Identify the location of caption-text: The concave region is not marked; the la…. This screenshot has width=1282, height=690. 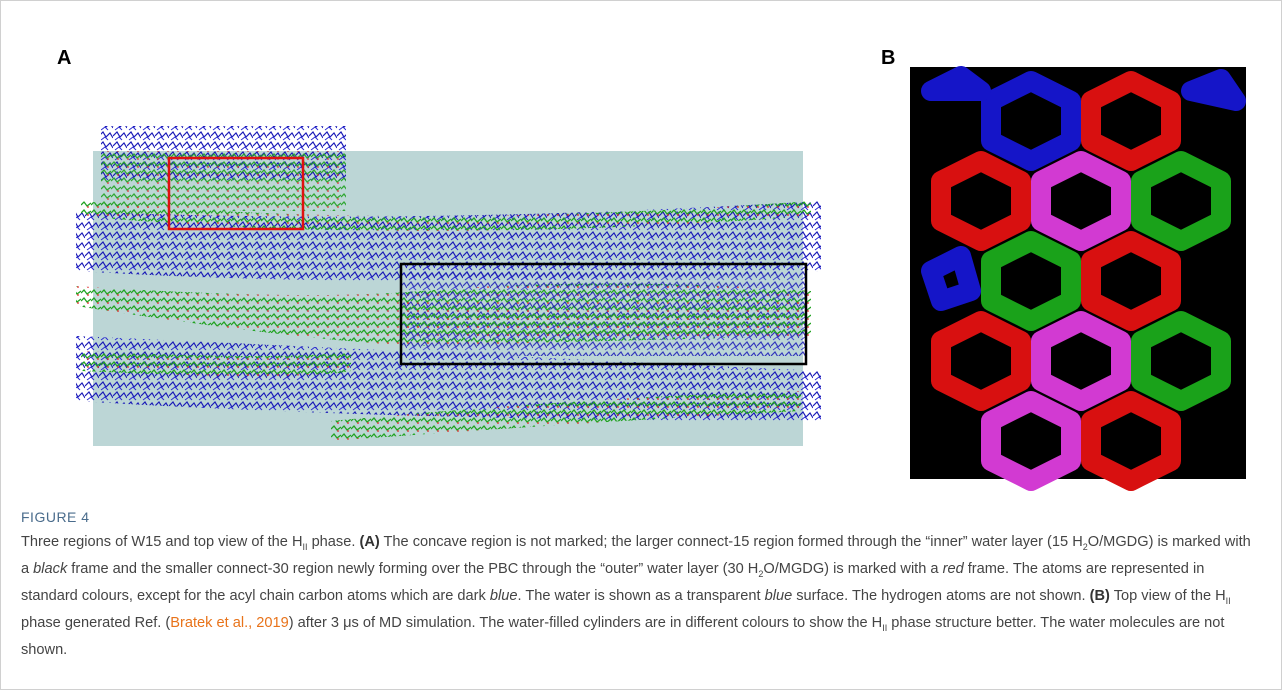
(731, 542).